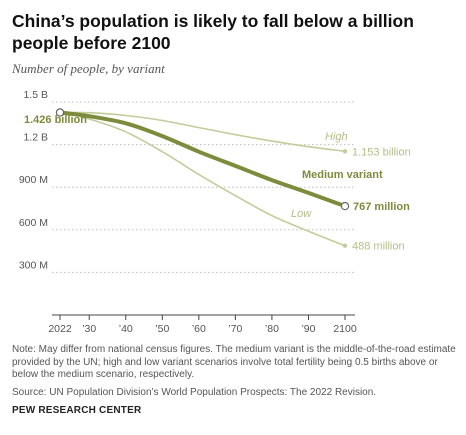 This screenshot has width=466, height=435. I want to click on x-tick-label: ’60, so click(199, 329).